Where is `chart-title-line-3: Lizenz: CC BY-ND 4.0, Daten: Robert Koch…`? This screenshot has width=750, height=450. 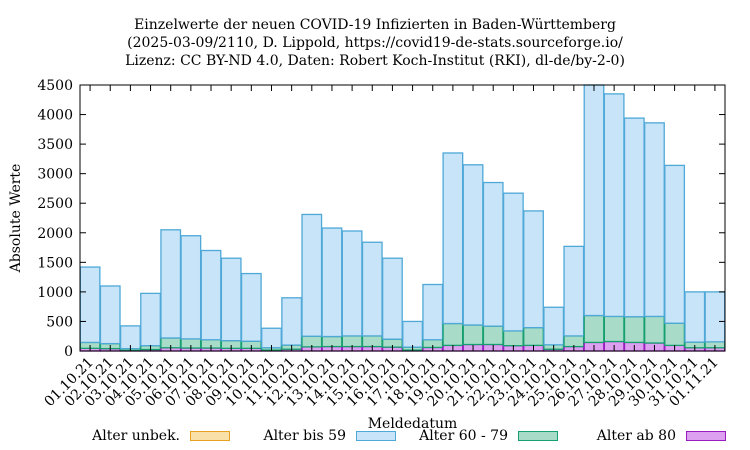 chart-title-line-3: Lizenz: CC BY-ND 4.0, Daten: Robert Koch… is located at coordinates (375, 61).